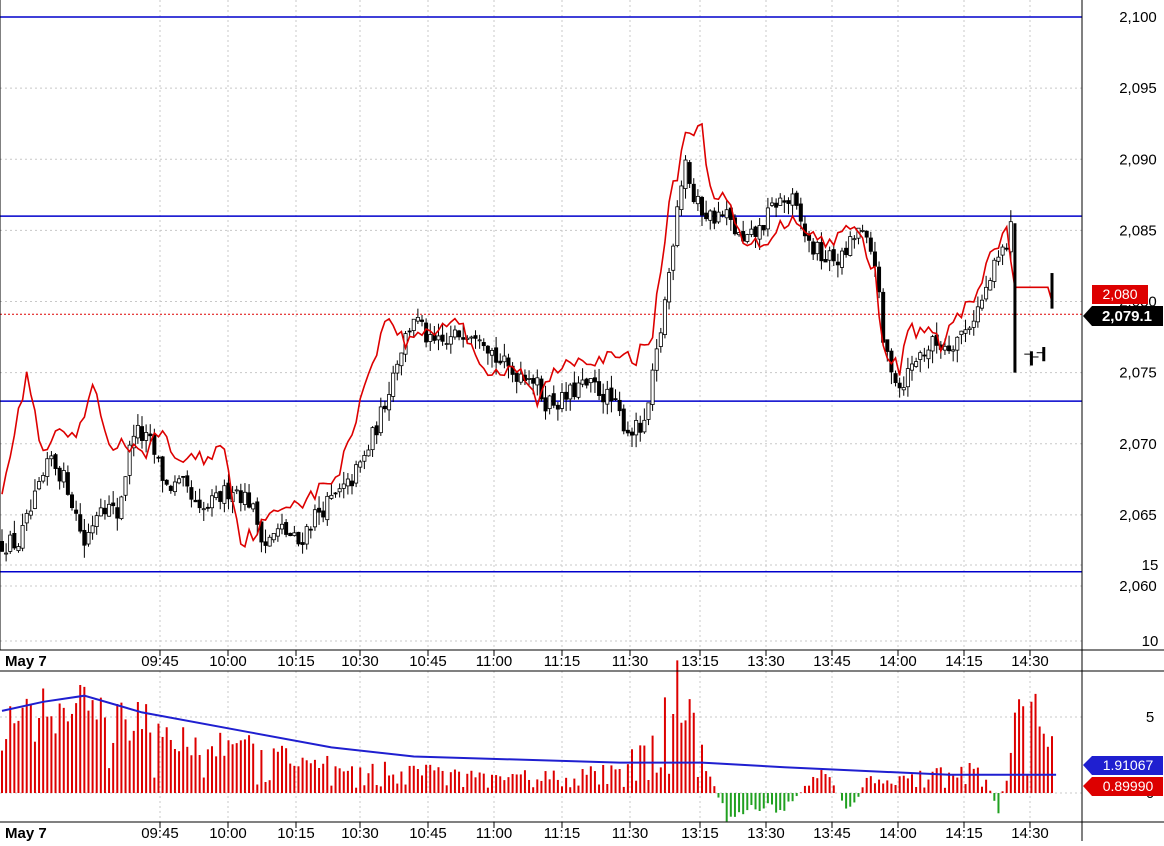 This screenshot has height=846, width=1164. Describe the element at coordinates (1127, 316) in the screenshot. I see `last-price-label: 2,079.1` at that location.